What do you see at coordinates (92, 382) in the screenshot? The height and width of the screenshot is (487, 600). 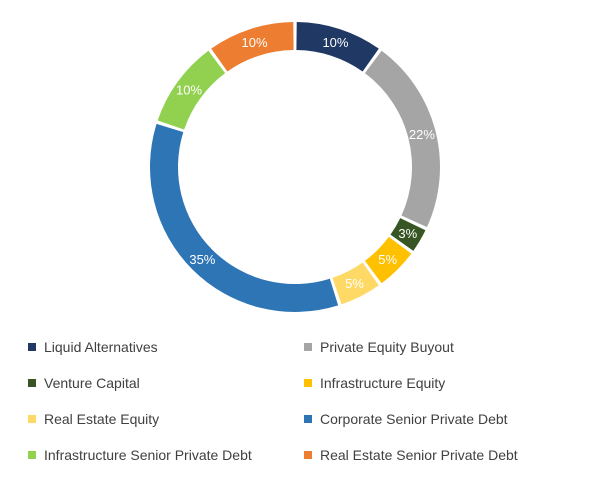 I see `legend-label-3: Venture Capital` at bounding box center [92, 382].